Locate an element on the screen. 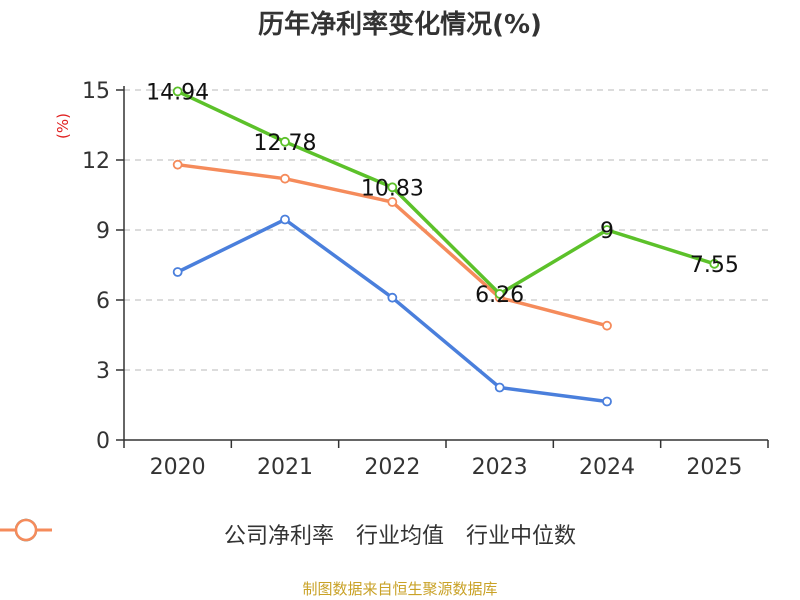 The image size is (800, 600). legend-item: 行业中位数 is located at coordinates (288, 534).